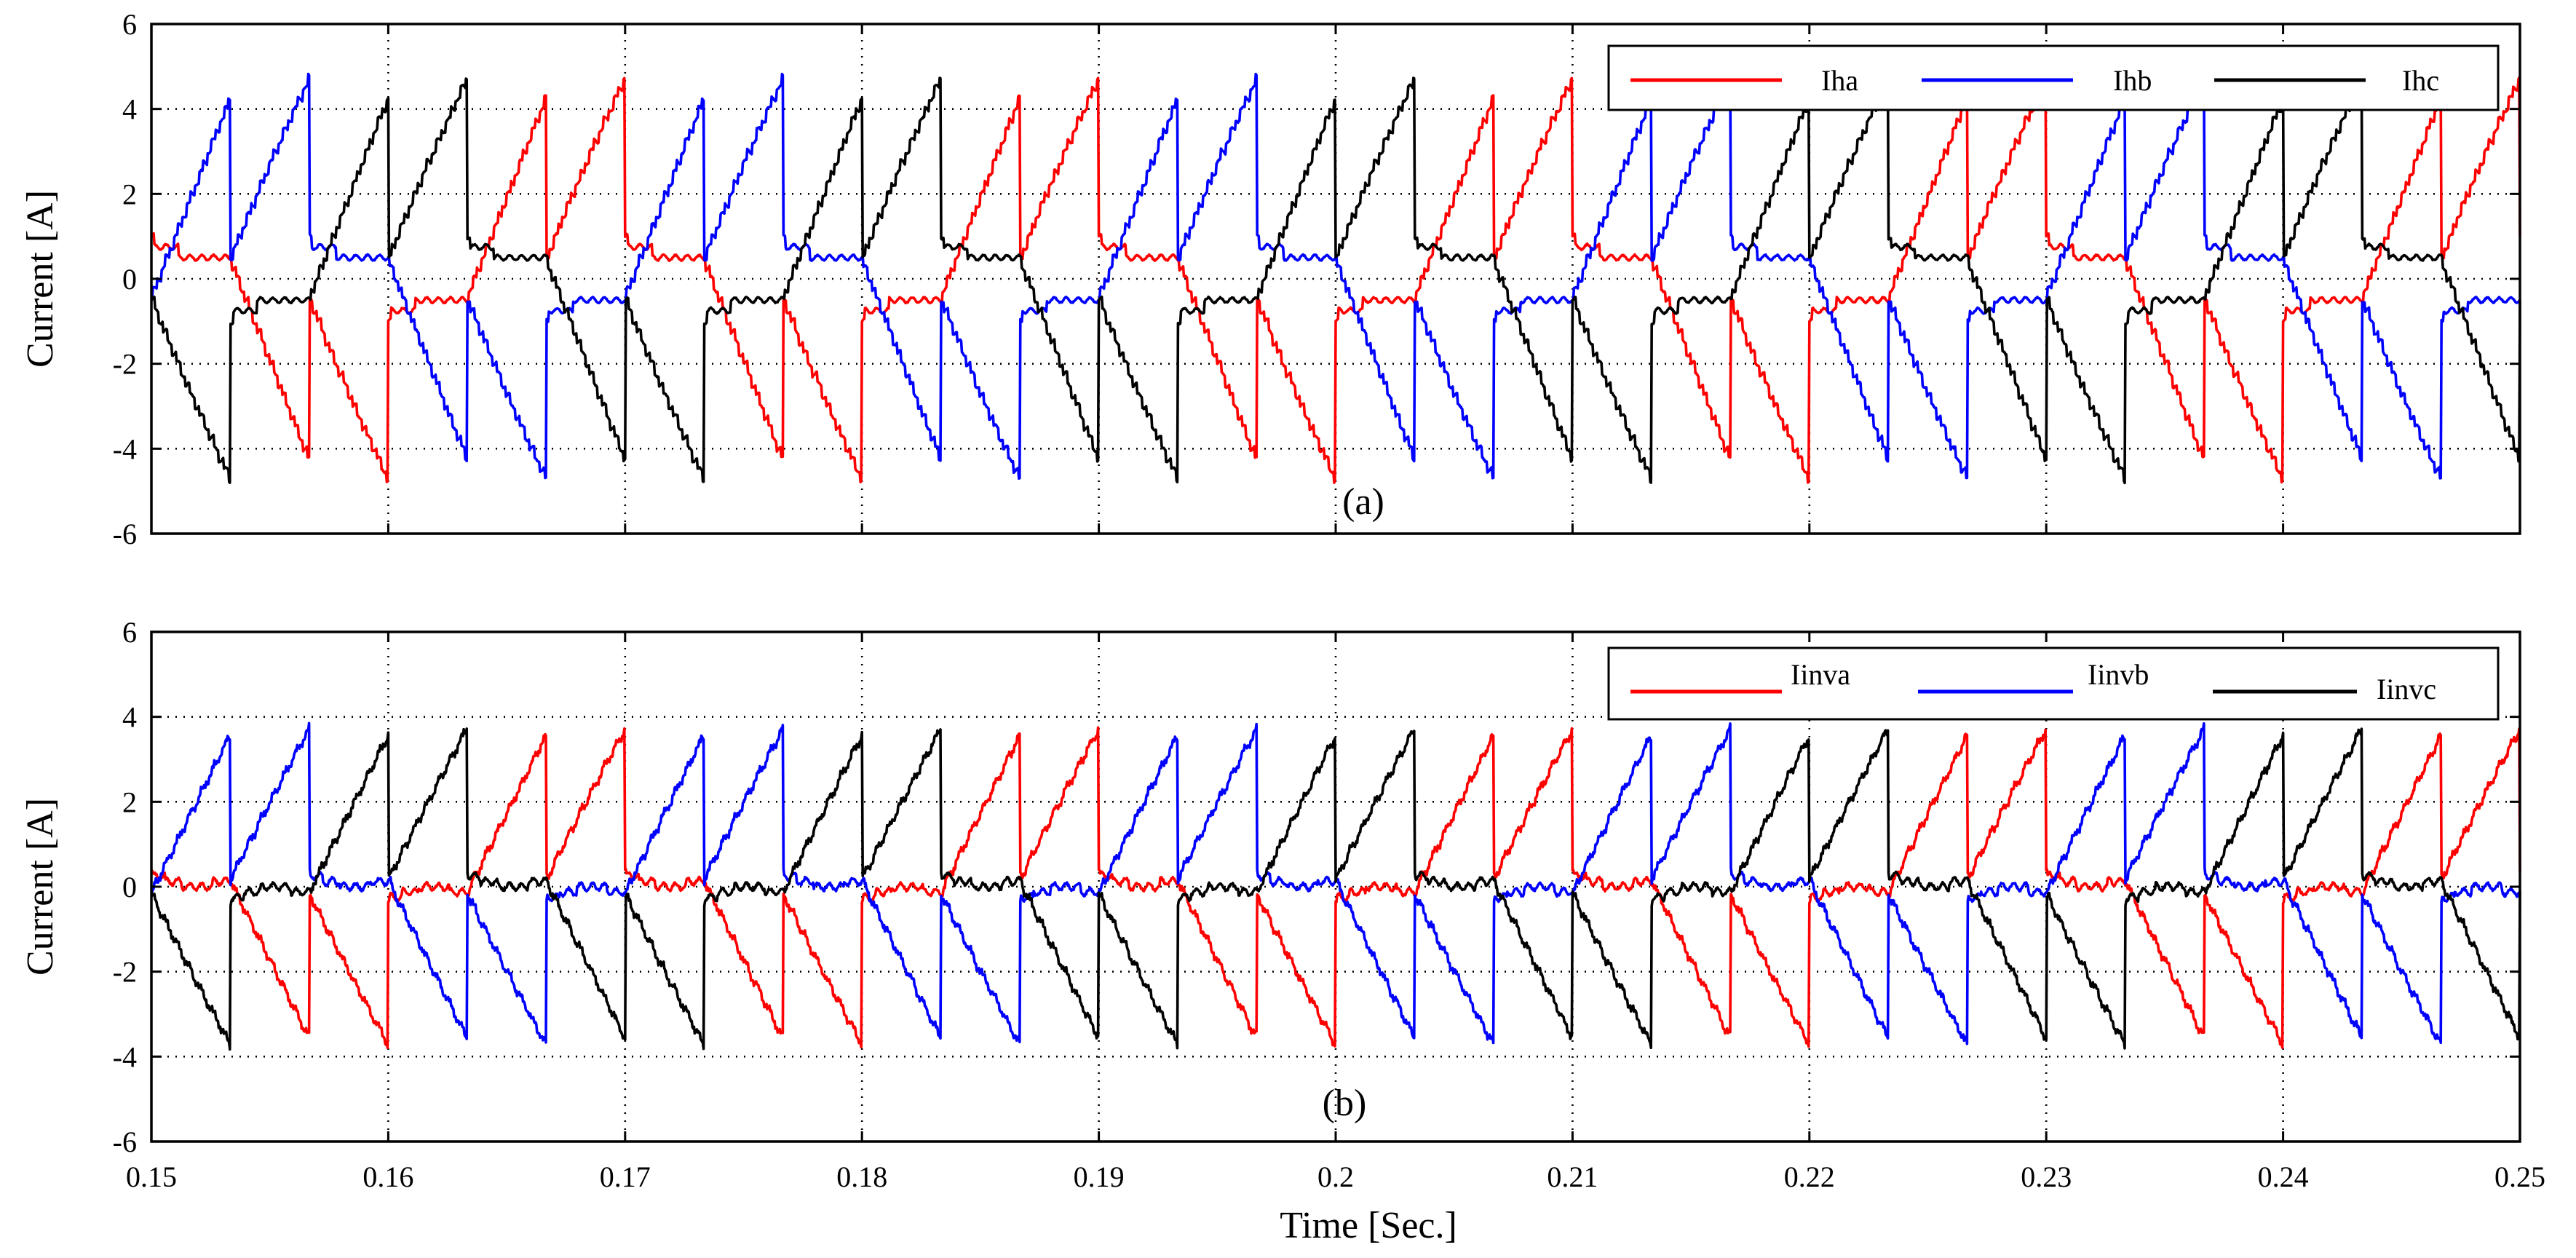 Image resolution: width=2576 pixels, height=1258 pixels. I want to click on panel-label: (a), so click(1363, 502).